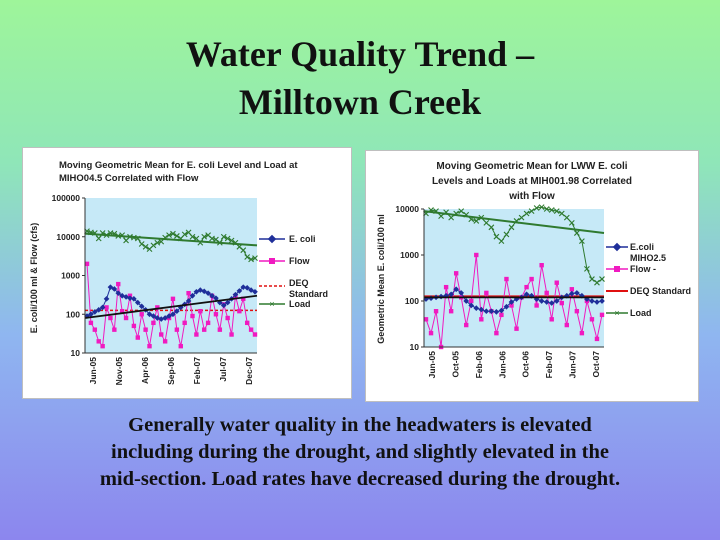 This screenshot has width=720, height=540. I want to click on right-x-tick-label: Oct-07, so click(596, 364).